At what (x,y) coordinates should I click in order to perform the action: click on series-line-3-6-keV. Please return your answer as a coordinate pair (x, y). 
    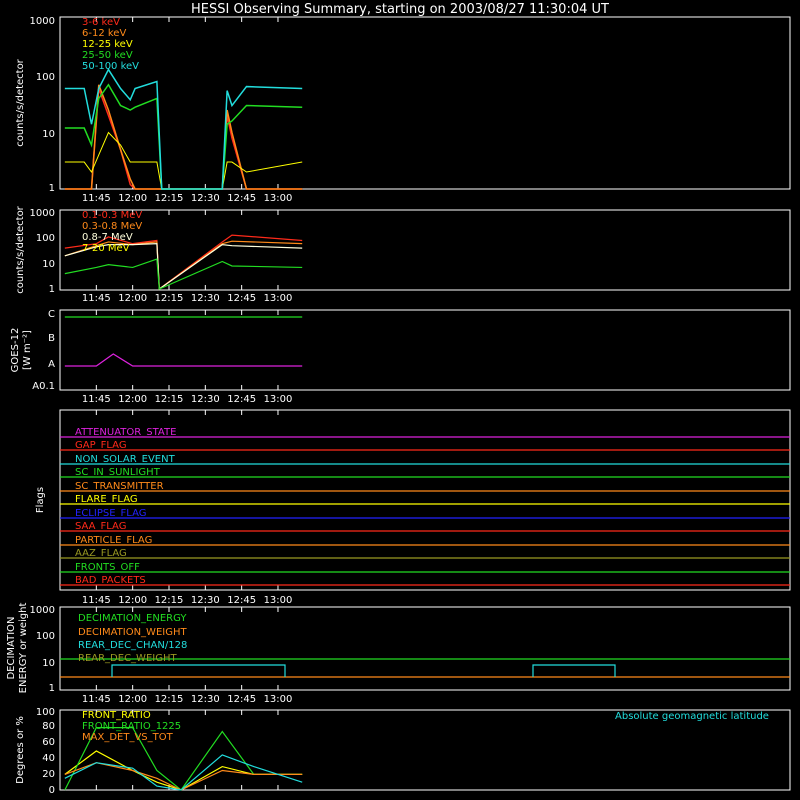
    Looking at the image, I should click on (183, 139).